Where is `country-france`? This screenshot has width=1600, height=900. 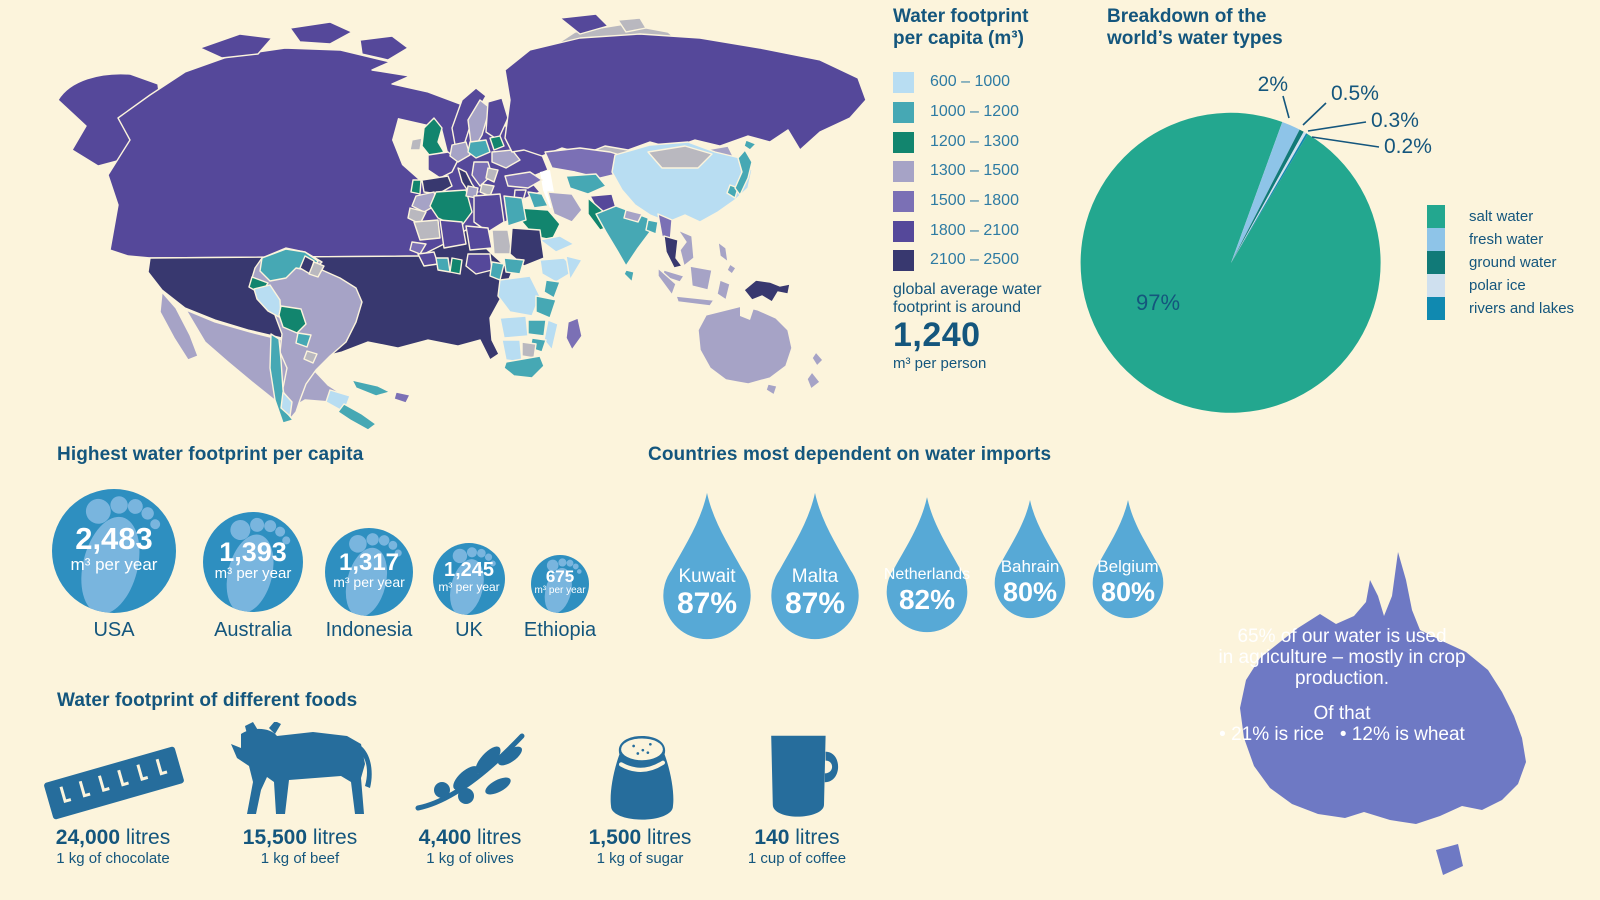 country-france is located at coordinates (443, 165).